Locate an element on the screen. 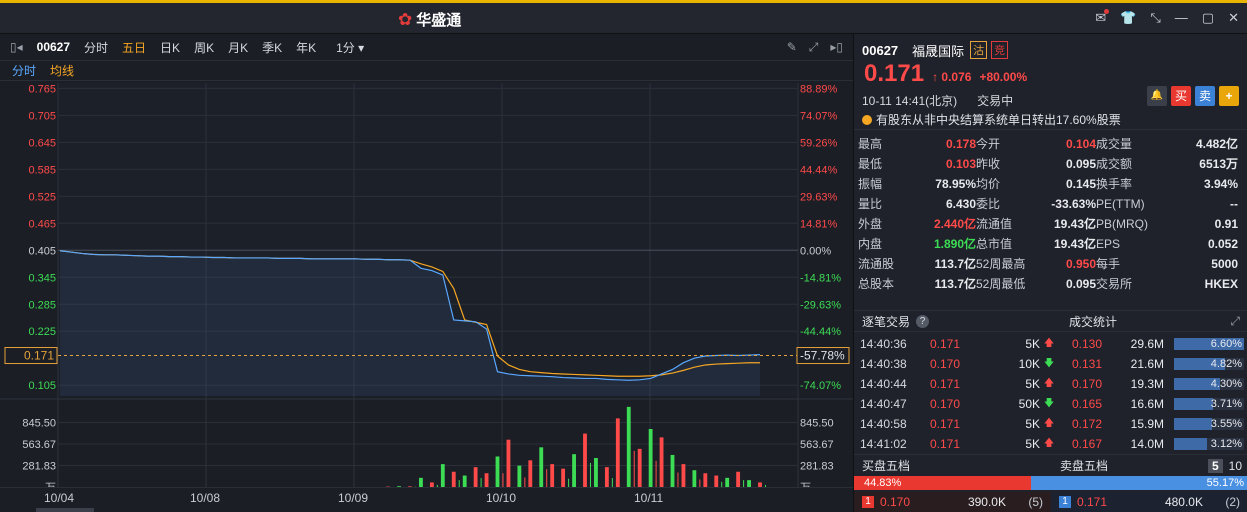  orderbook-header: 买盘五档 卖盘五档 5 10 is located at coordinates (1050, 465).